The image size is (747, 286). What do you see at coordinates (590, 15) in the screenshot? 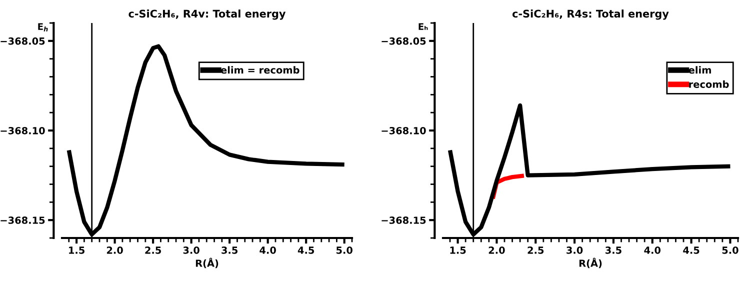
I see `chart-title: c-SiC₂H₆, R4s: Total energy` at bounding box center [590, 15].